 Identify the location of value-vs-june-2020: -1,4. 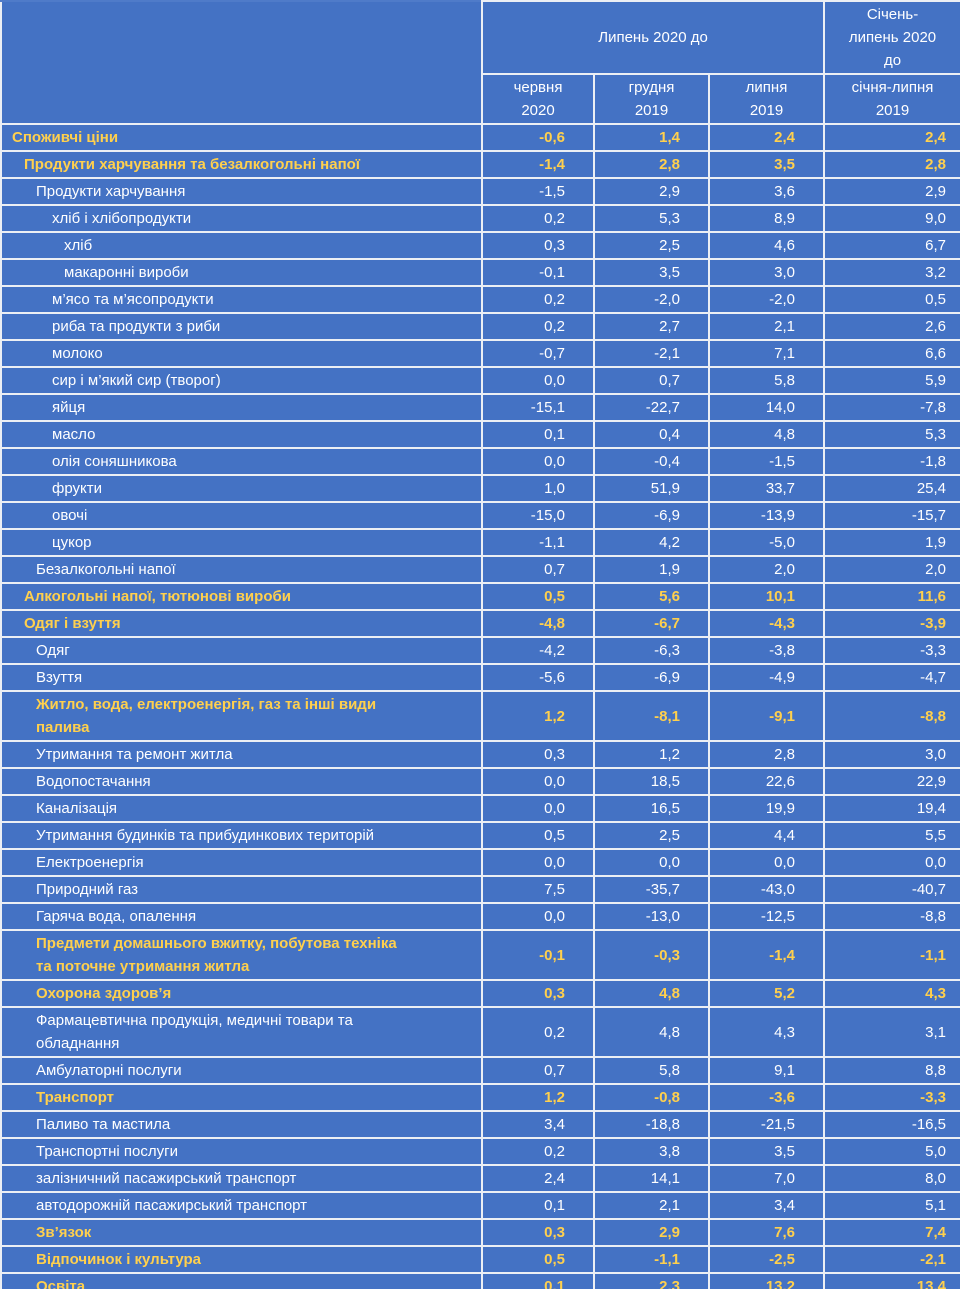
(538, 164).